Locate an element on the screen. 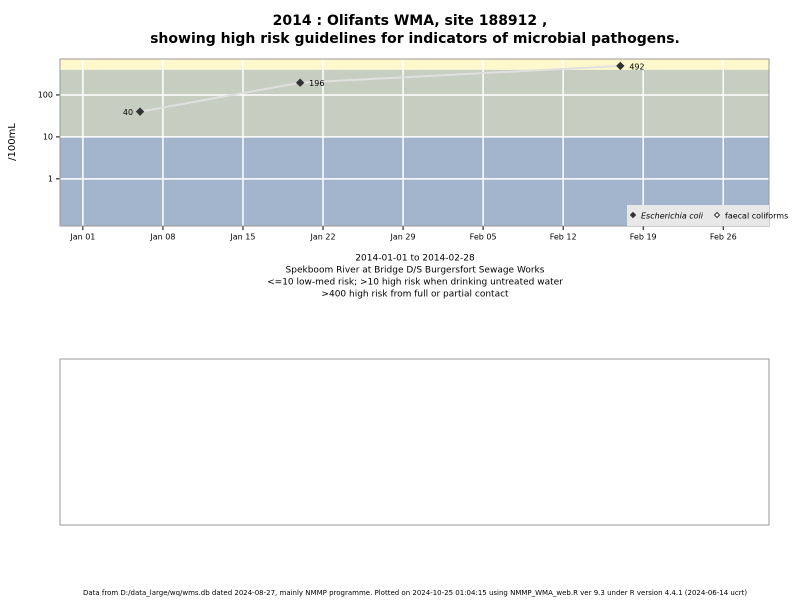 The height and width of the screenshot is (600, 800). legend-label: Escherichia coli is located at coordinates (672, 216).